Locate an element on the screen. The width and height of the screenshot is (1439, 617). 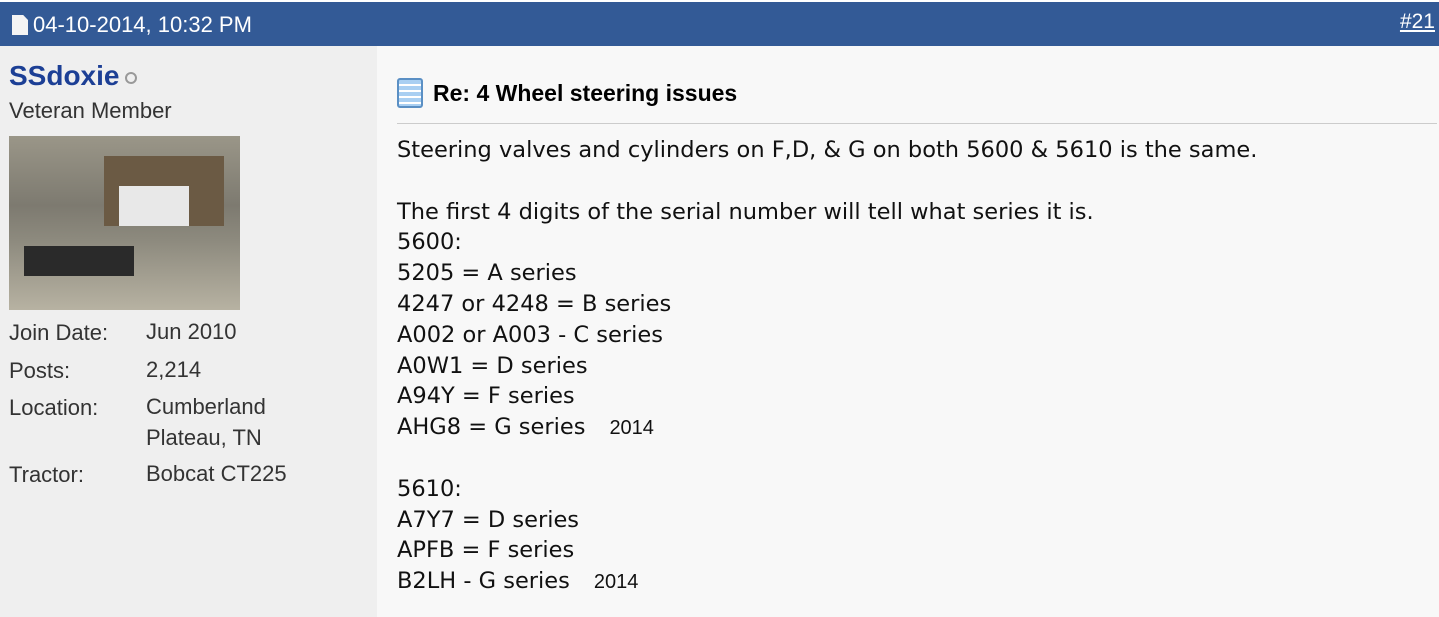
post-line: 5610: is located at coordinates (827, 489).